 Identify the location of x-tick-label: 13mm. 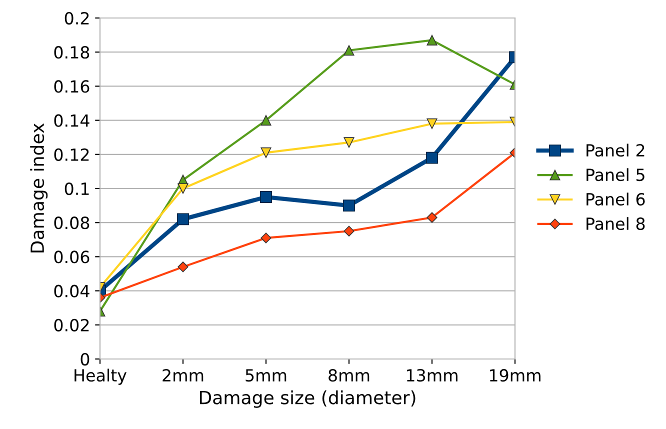
(432, 375).